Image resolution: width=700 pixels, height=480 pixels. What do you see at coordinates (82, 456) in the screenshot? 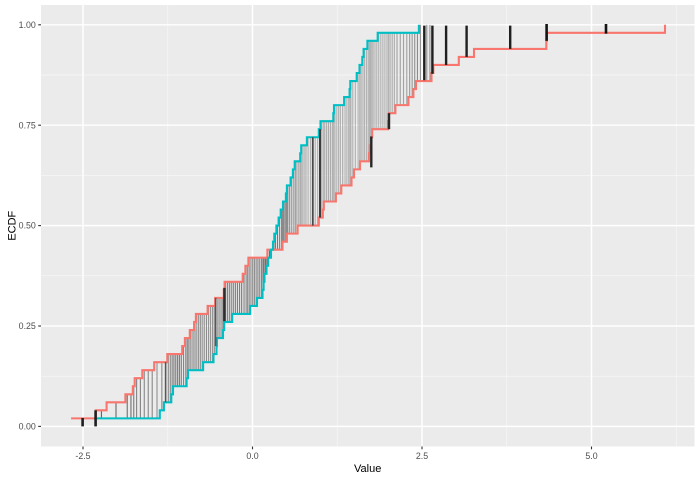
I see `svg-text: -2.5` at bounding box center [82, 456].